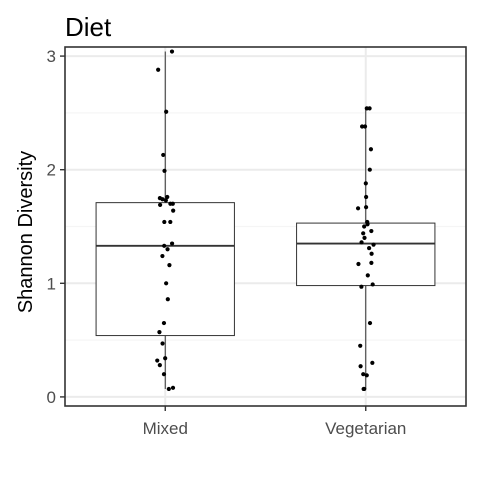 The height and width of the screenshot is (480, 480). Describe the element at coordinates (51, 397) in the screenshot. I see `y-tick-label: 0` at that location.